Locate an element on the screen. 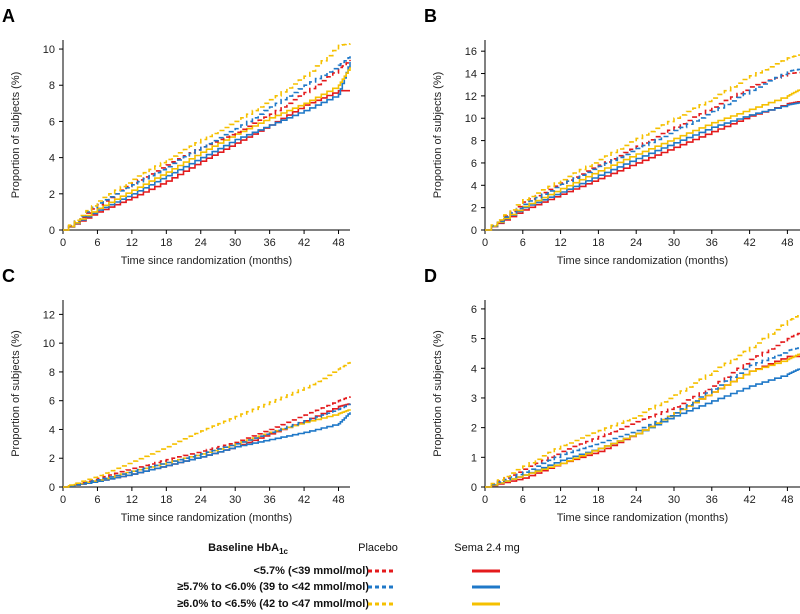 Image resolution: width=800 pixels, height=614 pixels. y-tick-label: 1 is located at coordinates (474, 458).